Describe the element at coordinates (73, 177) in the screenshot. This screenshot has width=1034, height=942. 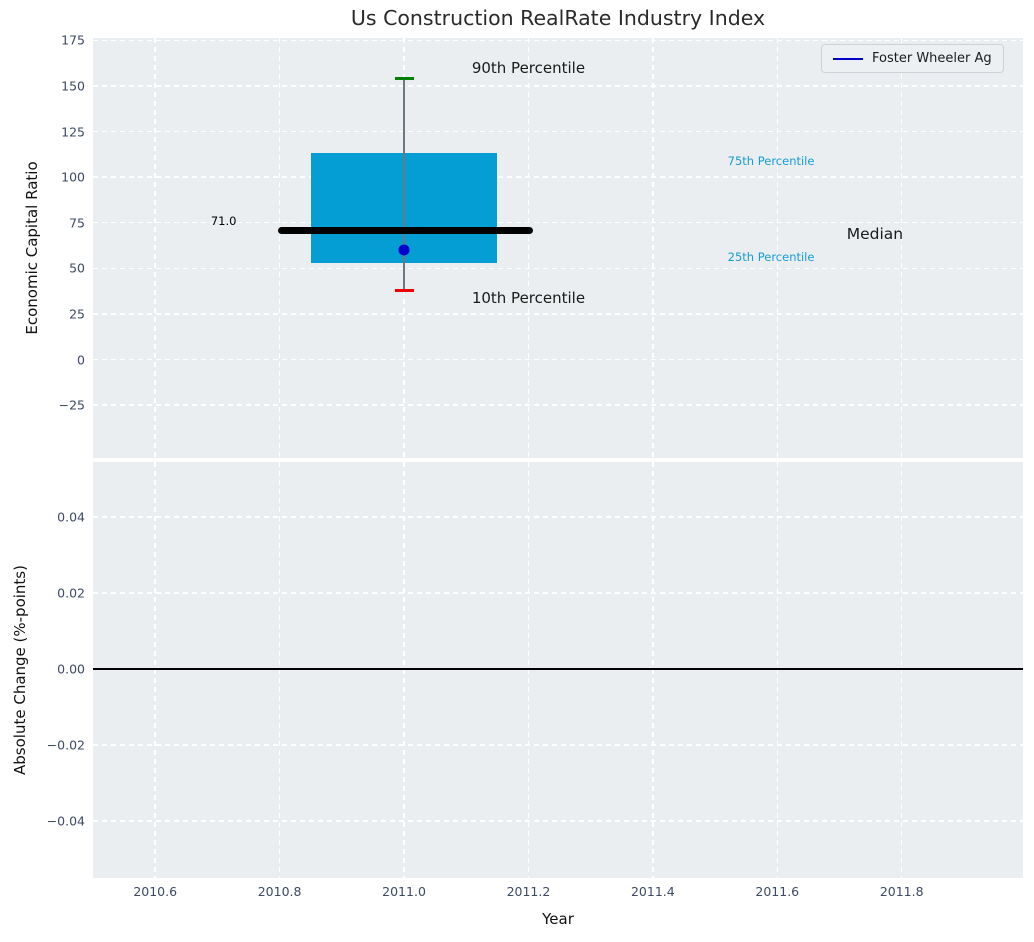
I see `y-tick-label: 100` at that location.